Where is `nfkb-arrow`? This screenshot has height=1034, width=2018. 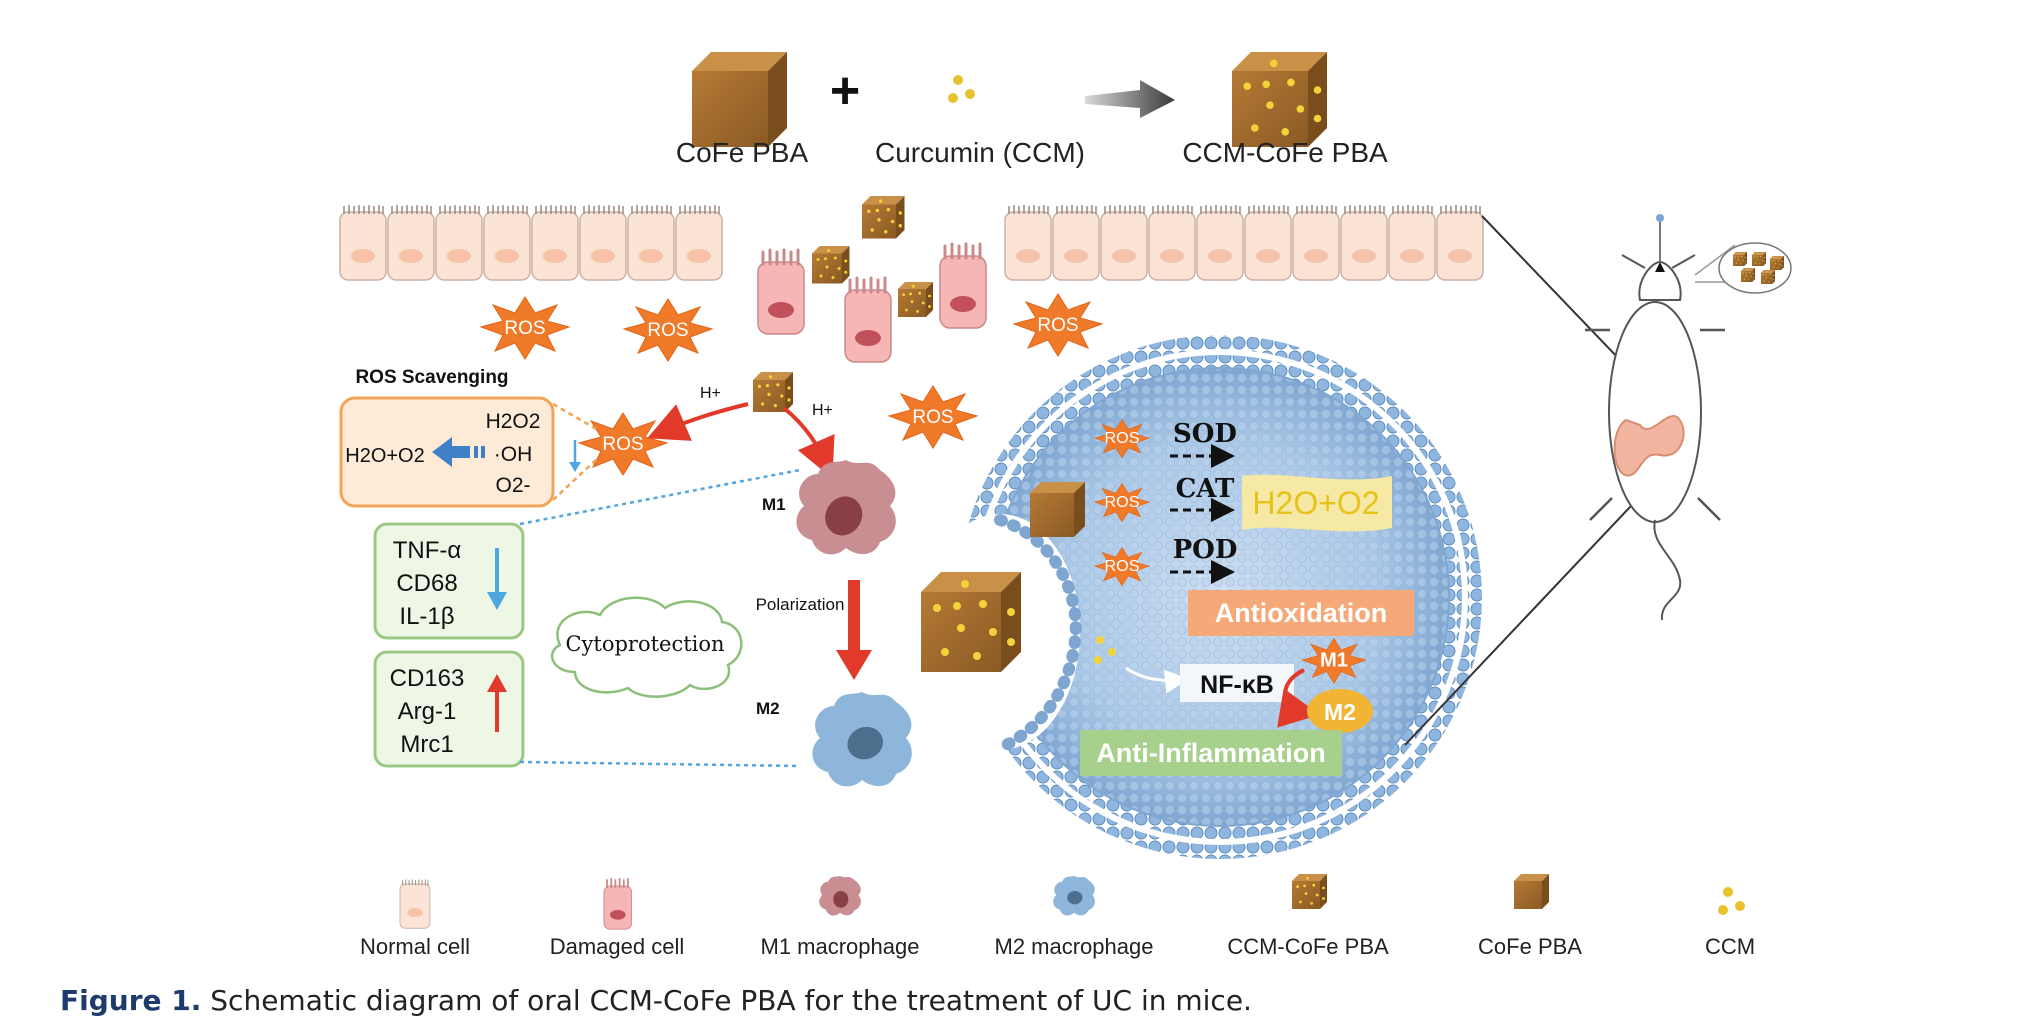
nfkb-arrow is located at coordinates (1157, 680).